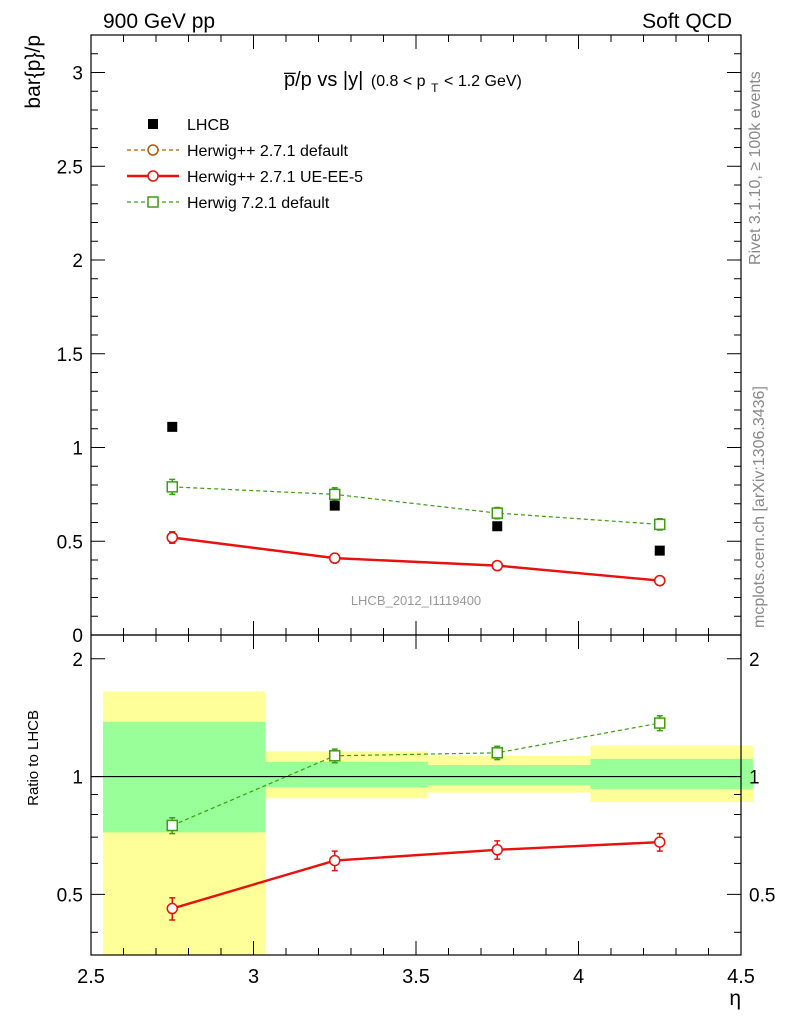 The width and height of the screenshot is (786, 1024). What do you see at coordinates (77, 449) in the screenshot?
I see `main-ytick-label: 1` at bounding box center [77, 449].